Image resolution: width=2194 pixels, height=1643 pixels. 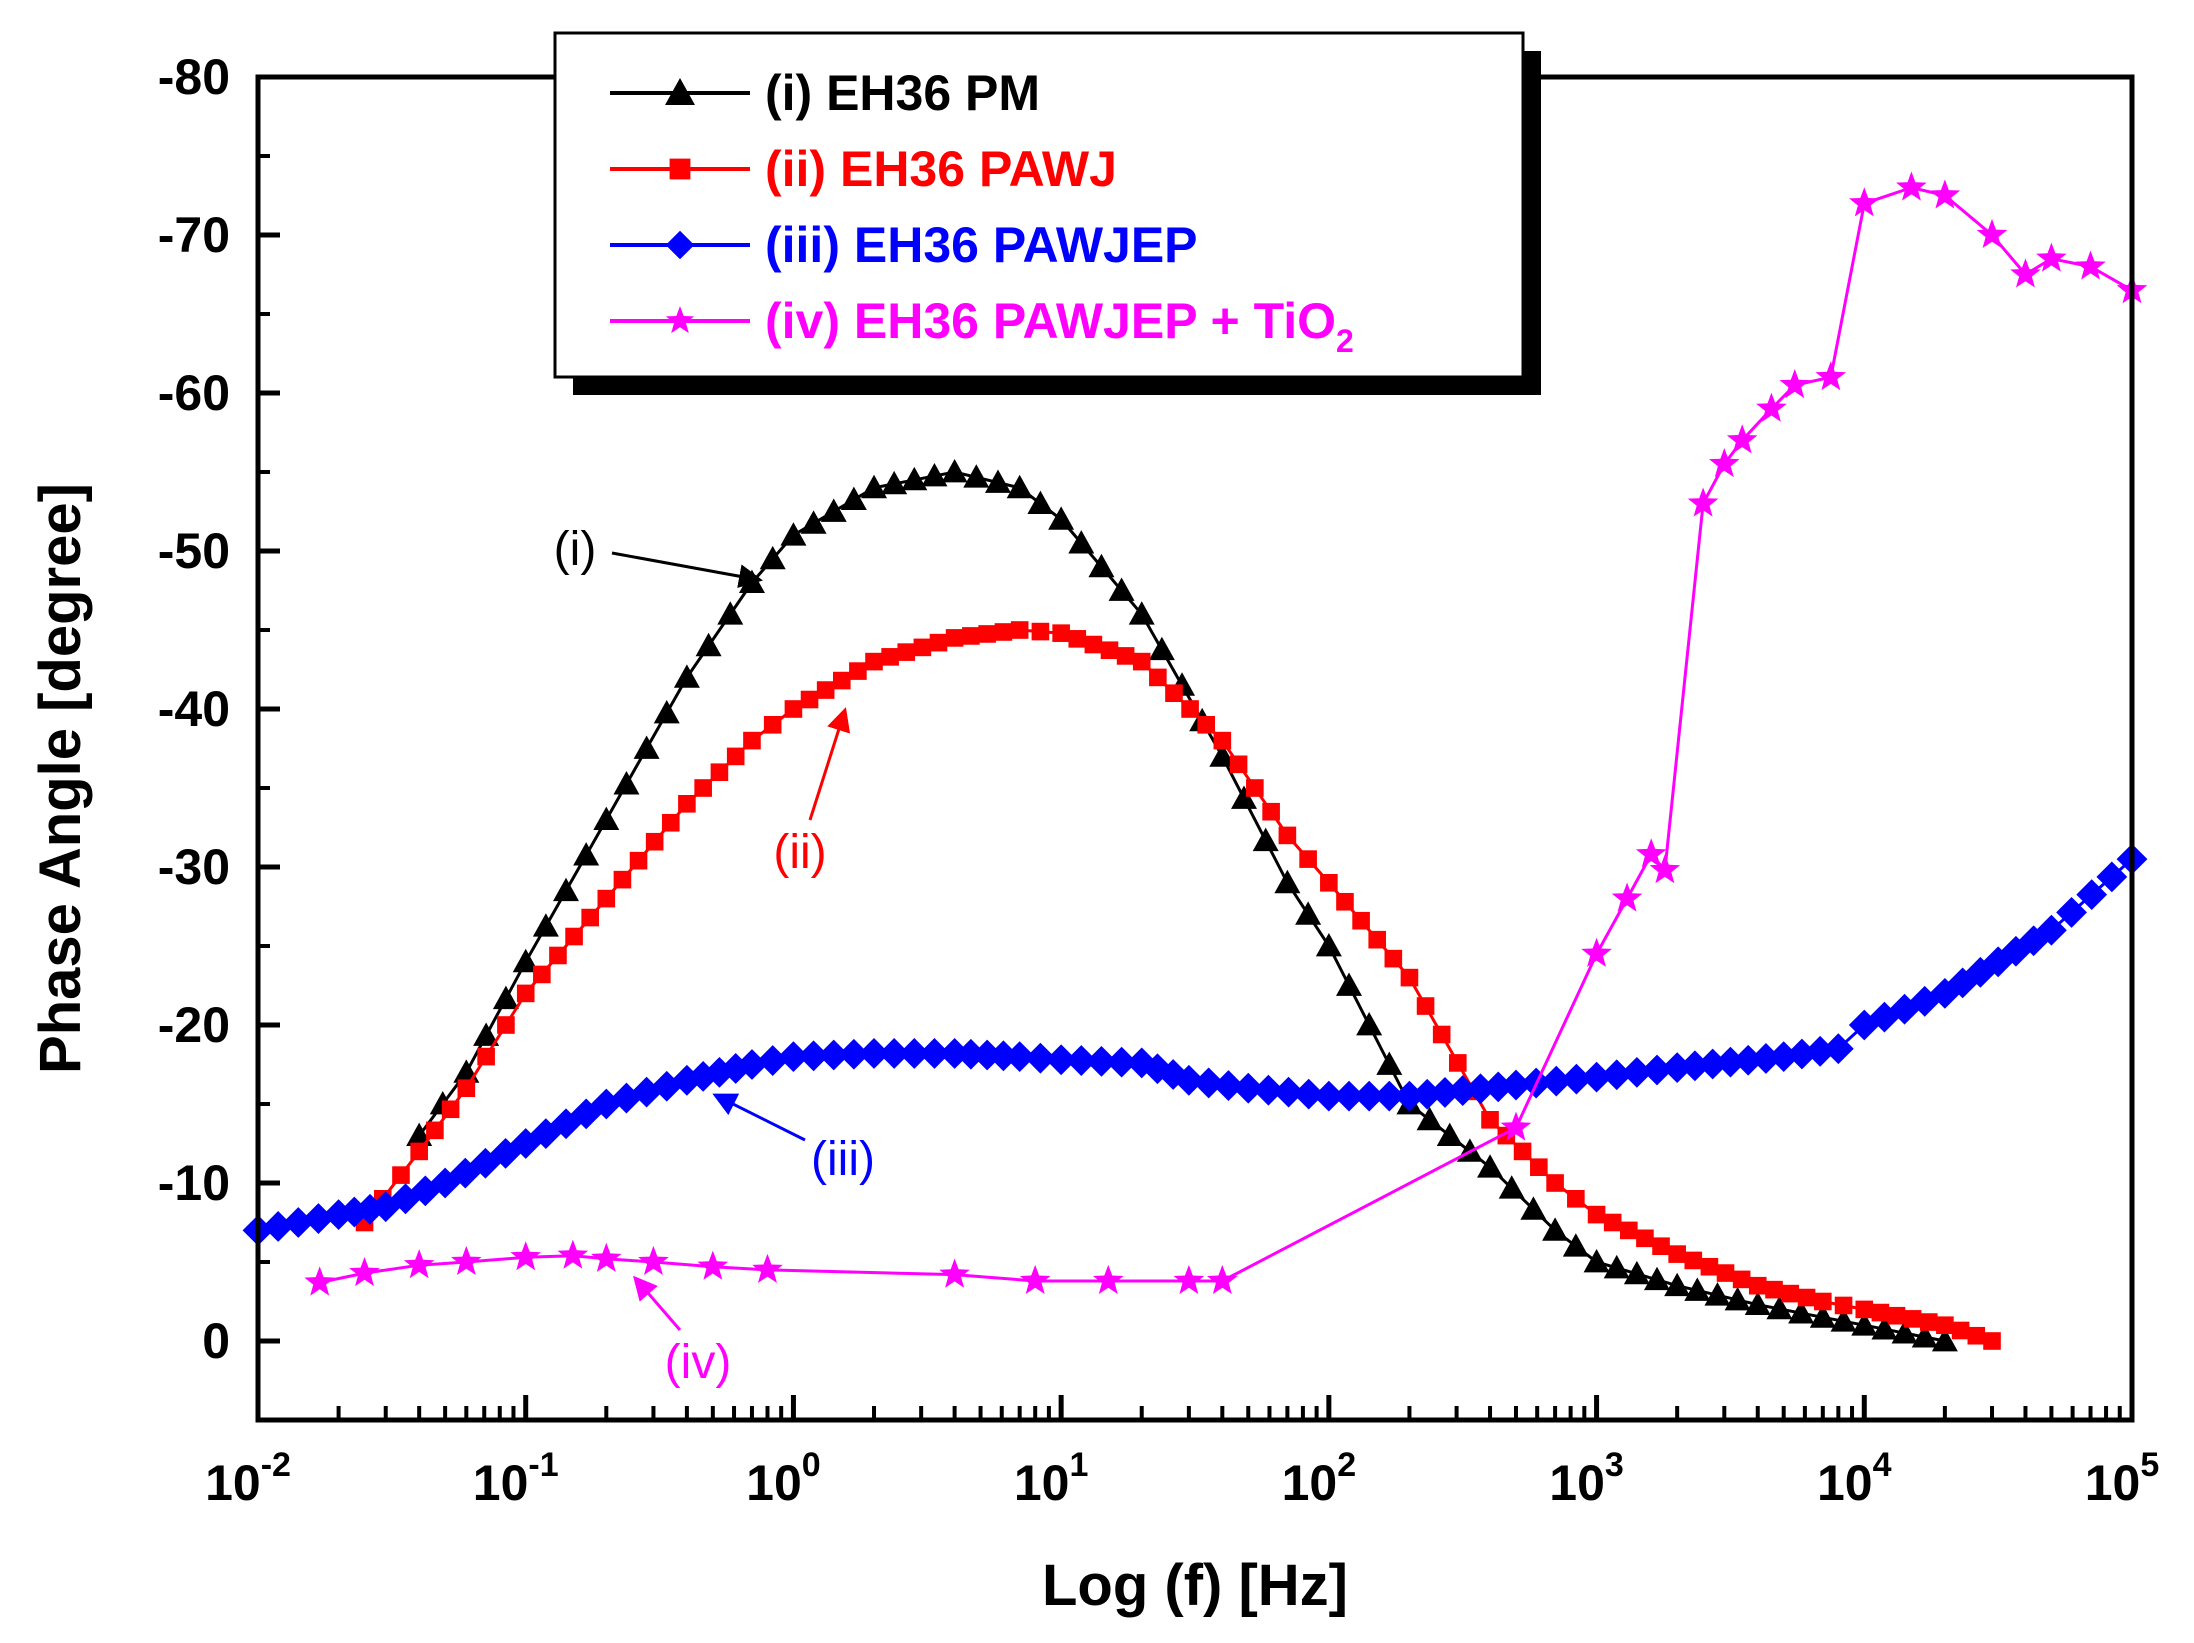 What do you see at coordinates (516, 1478) in the screenshot?
I see `x-tick-label: 10-1` at bounding box center [516, 1478].